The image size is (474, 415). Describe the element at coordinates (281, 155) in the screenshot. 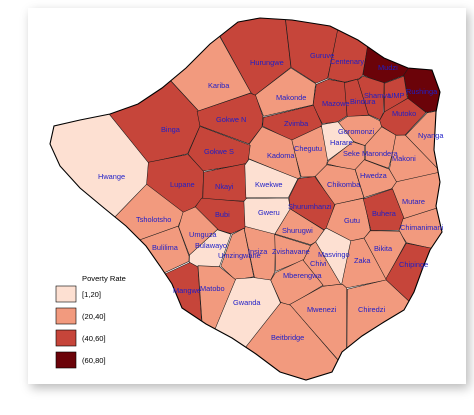

I see `district-label-kadoma: Kadoma` at that location.